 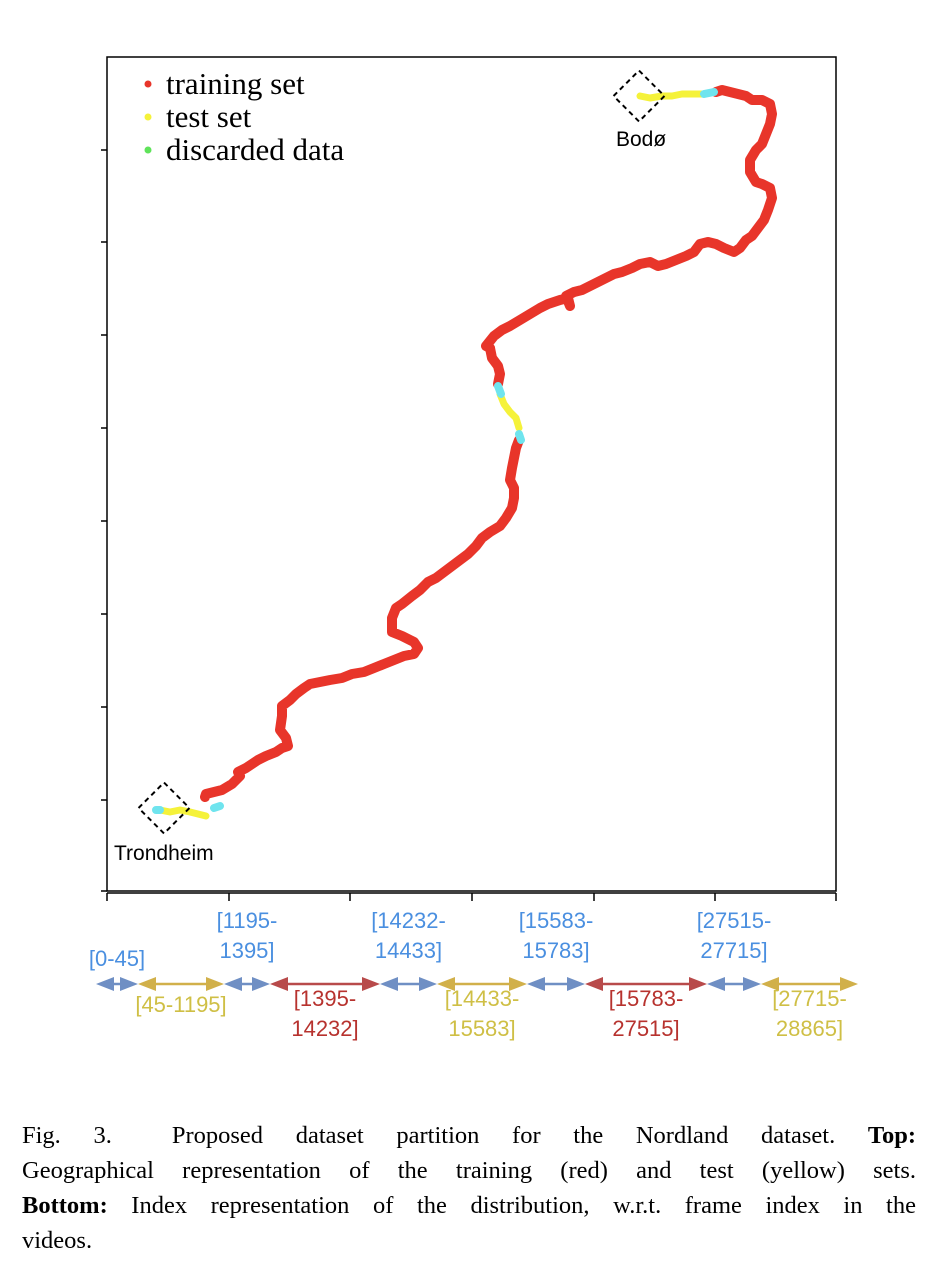 I want to click on legend-label-discarded: discarded data, so click(x=255, y=149).